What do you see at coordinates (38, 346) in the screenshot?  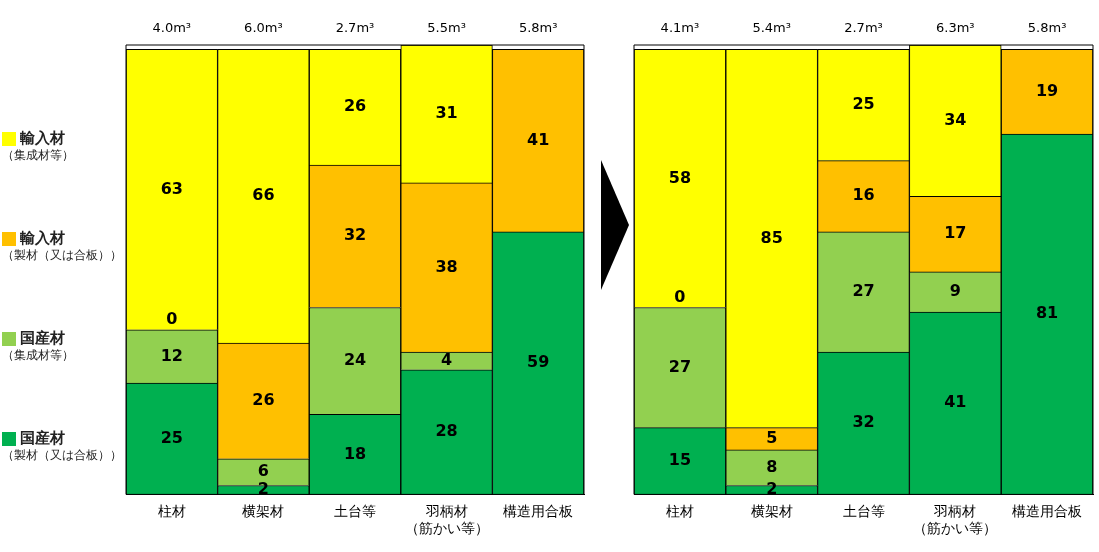 I see `legend-label: 国産材（集成材等）` at bounding box center [38, 346].